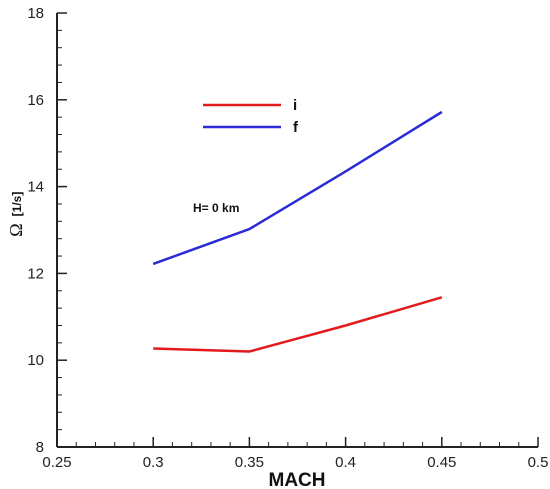 The height and width of the screenshot is (489, 550). What do you see at coordinates (251, 116) in the screenshot?
I see `legend: i f` at bounding box center [251, 116].